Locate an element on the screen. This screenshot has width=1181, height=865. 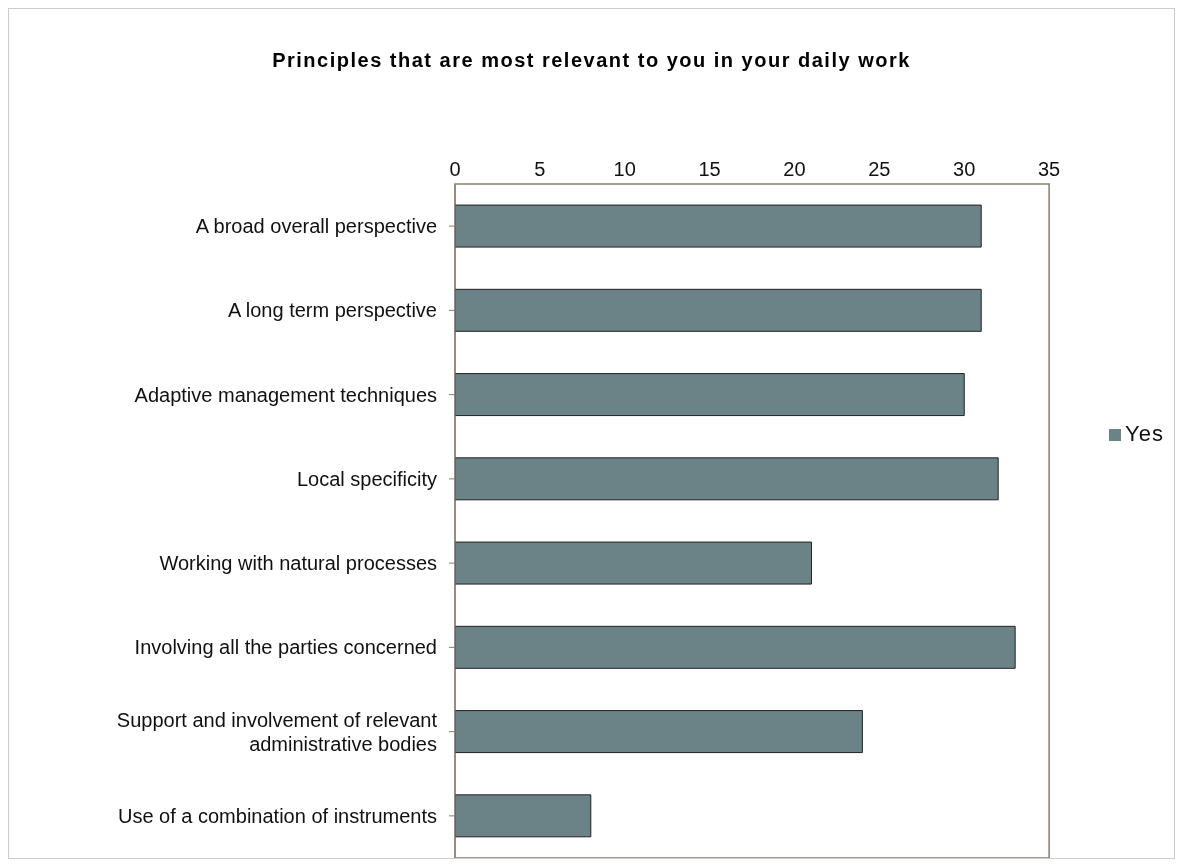
y-tick-label: Working with natural processes is located at coordinates (298, 563).